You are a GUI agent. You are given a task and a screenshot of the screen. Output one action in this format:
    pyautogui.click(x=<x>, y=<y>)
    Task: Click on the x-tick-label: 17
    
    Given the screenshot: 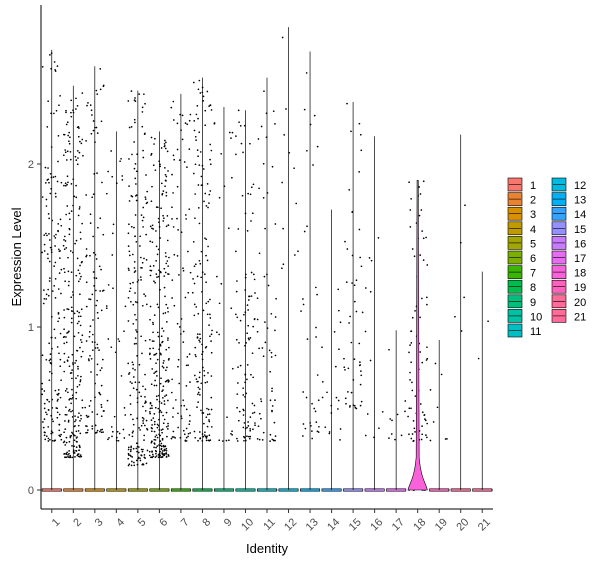 What is the action you would take?
    pyautogui.click(x=398, y=524)
    